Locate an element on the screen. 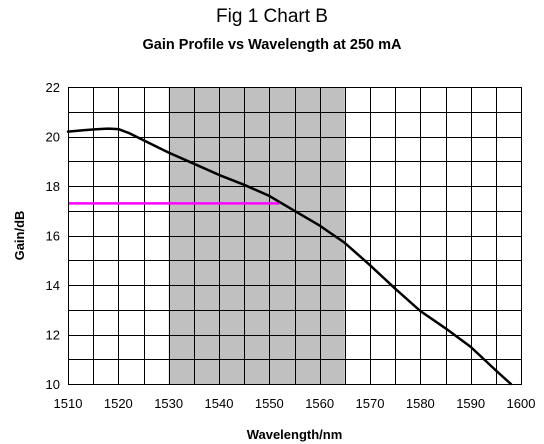 This screenshot has width=544, height=444. x-tick-label: 1560 is located at coordinates (319, 403).